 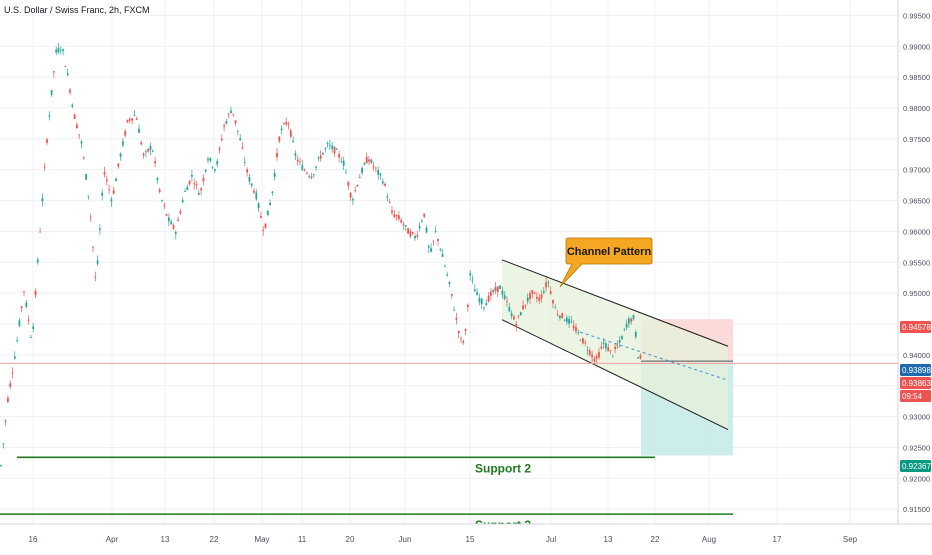 What do you see at coordinates (912, 396) in the screenshot?
I see `price-axis-label-text: 09:54` at bounding box center [912, 396].